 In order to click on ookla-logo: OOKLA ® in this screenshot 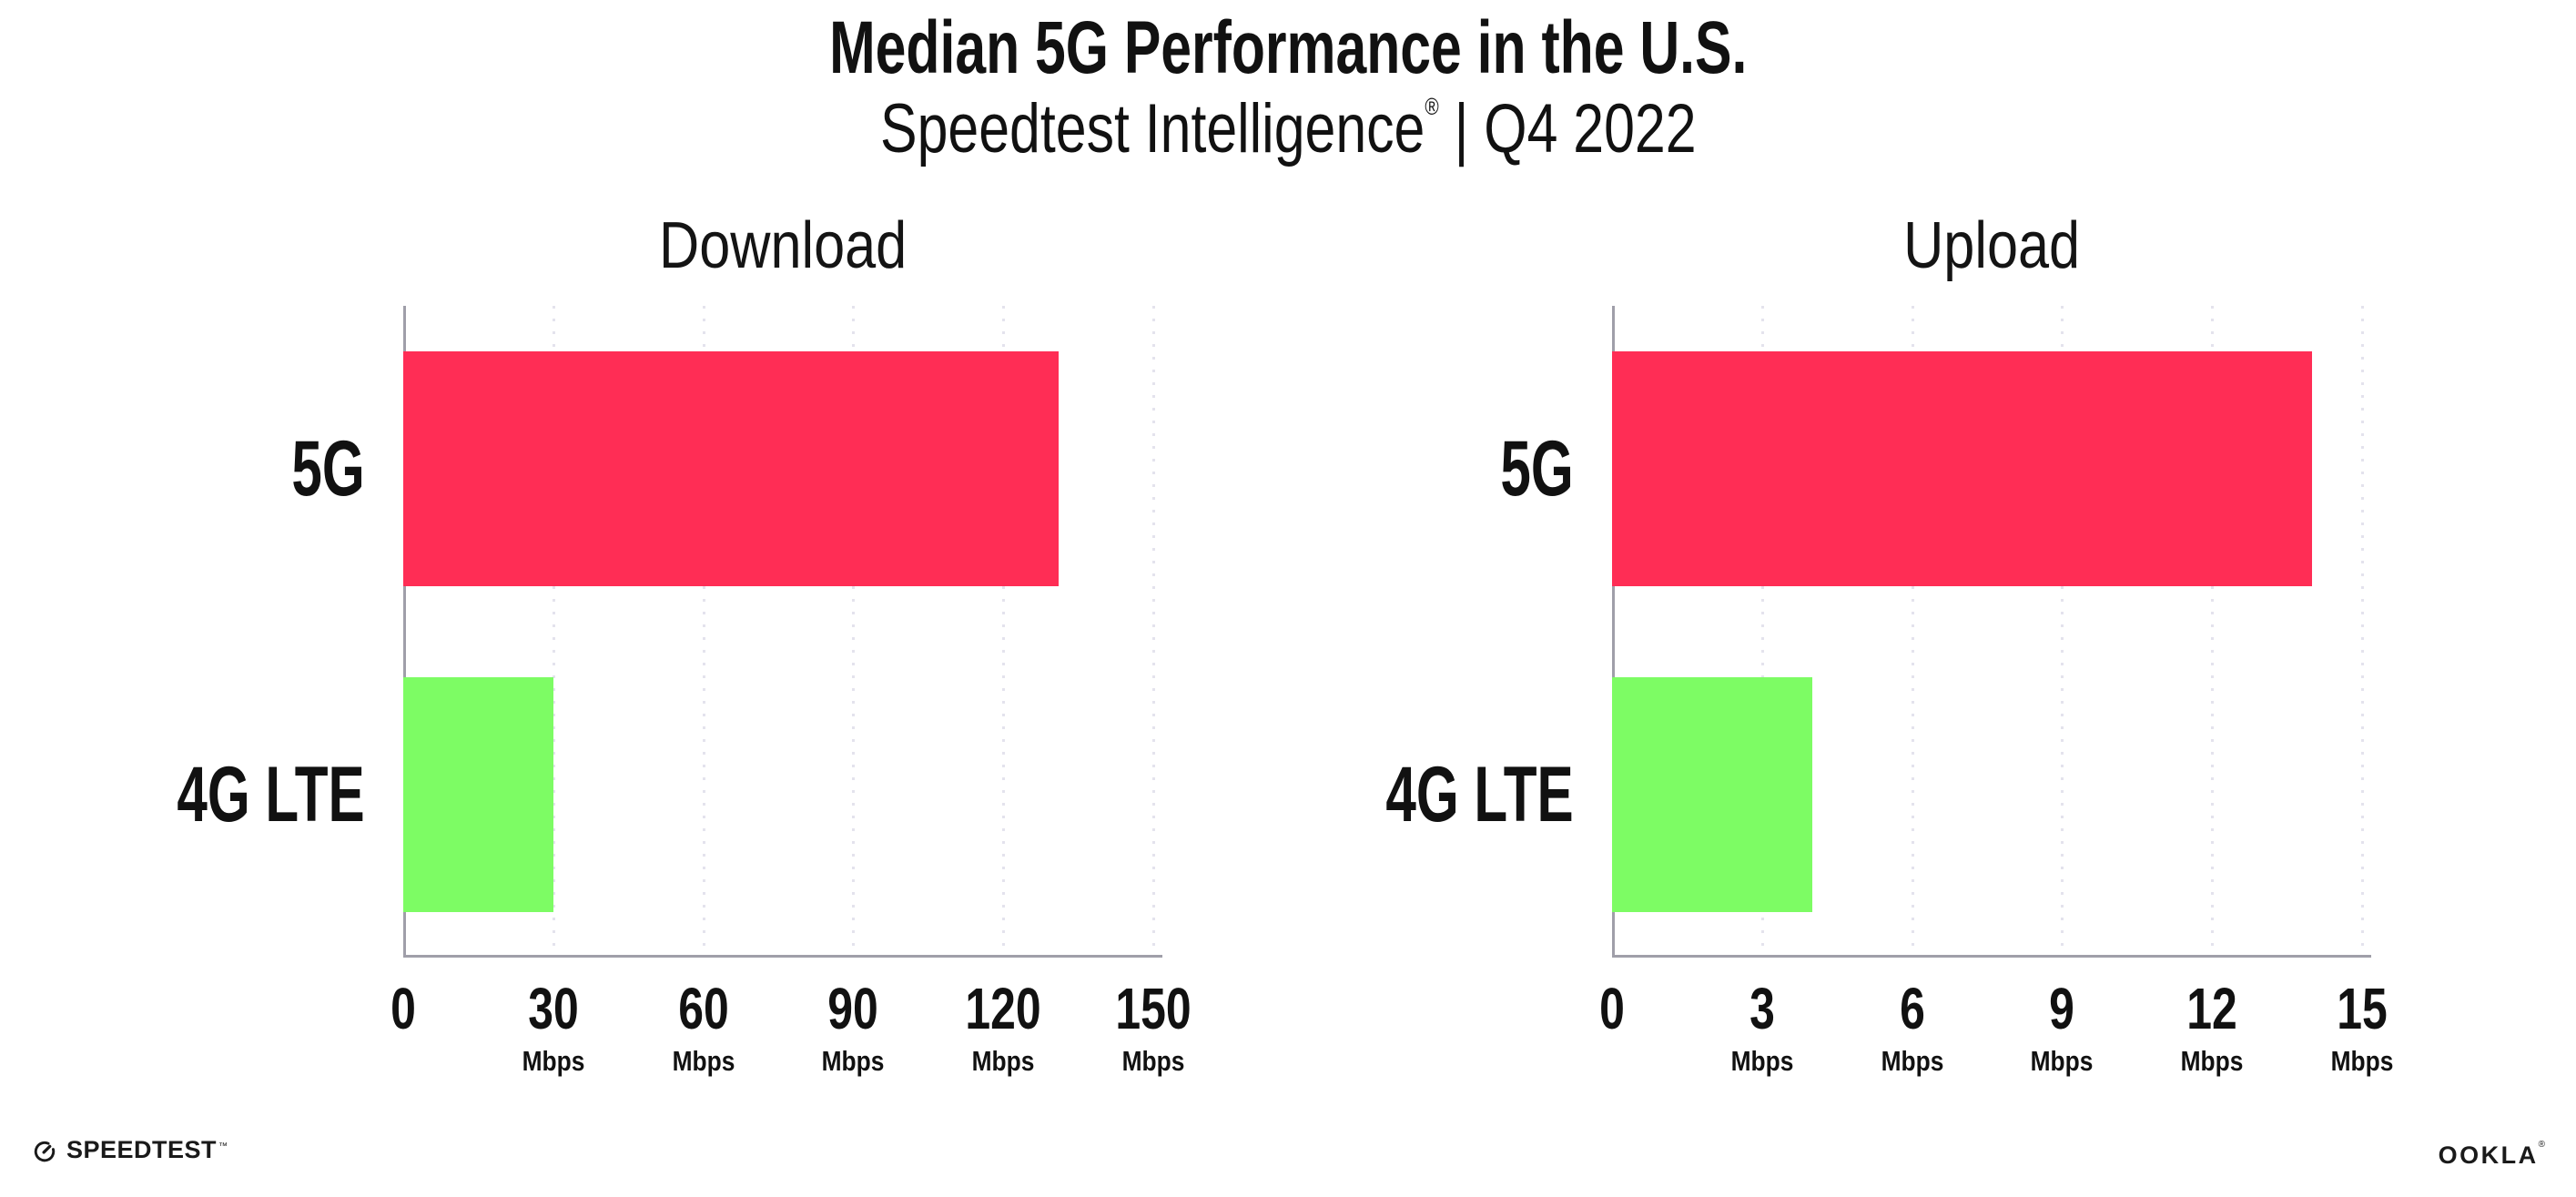, I will do `click(2491, 1154)`.